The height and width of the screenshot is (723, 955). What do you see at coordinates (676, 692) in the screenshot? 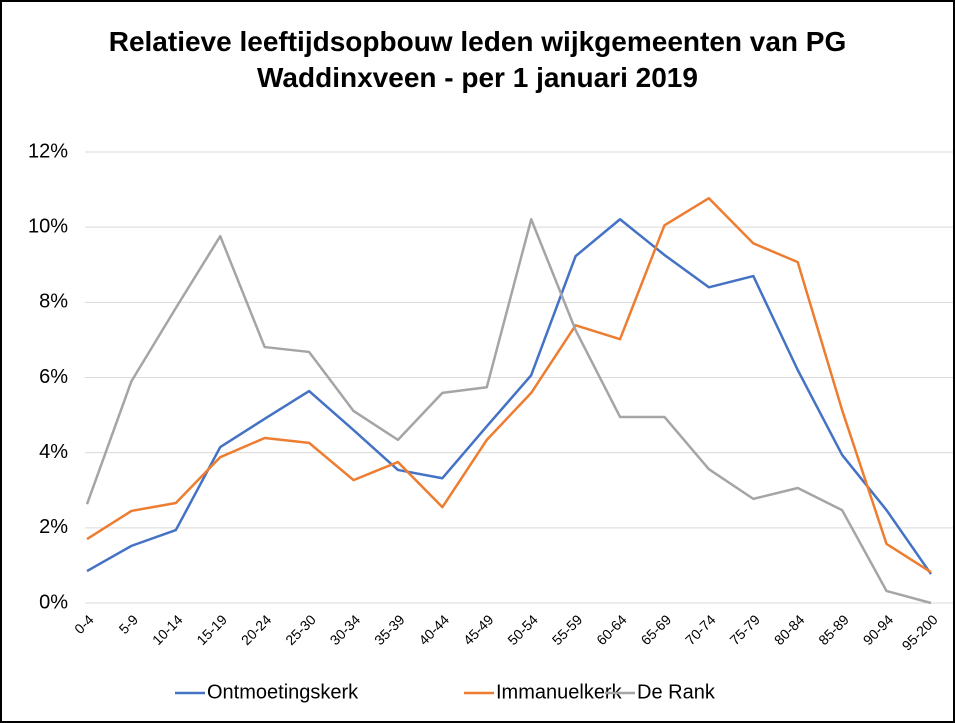
I see `legend-label: De Rank` at bounding box center [676, 692].